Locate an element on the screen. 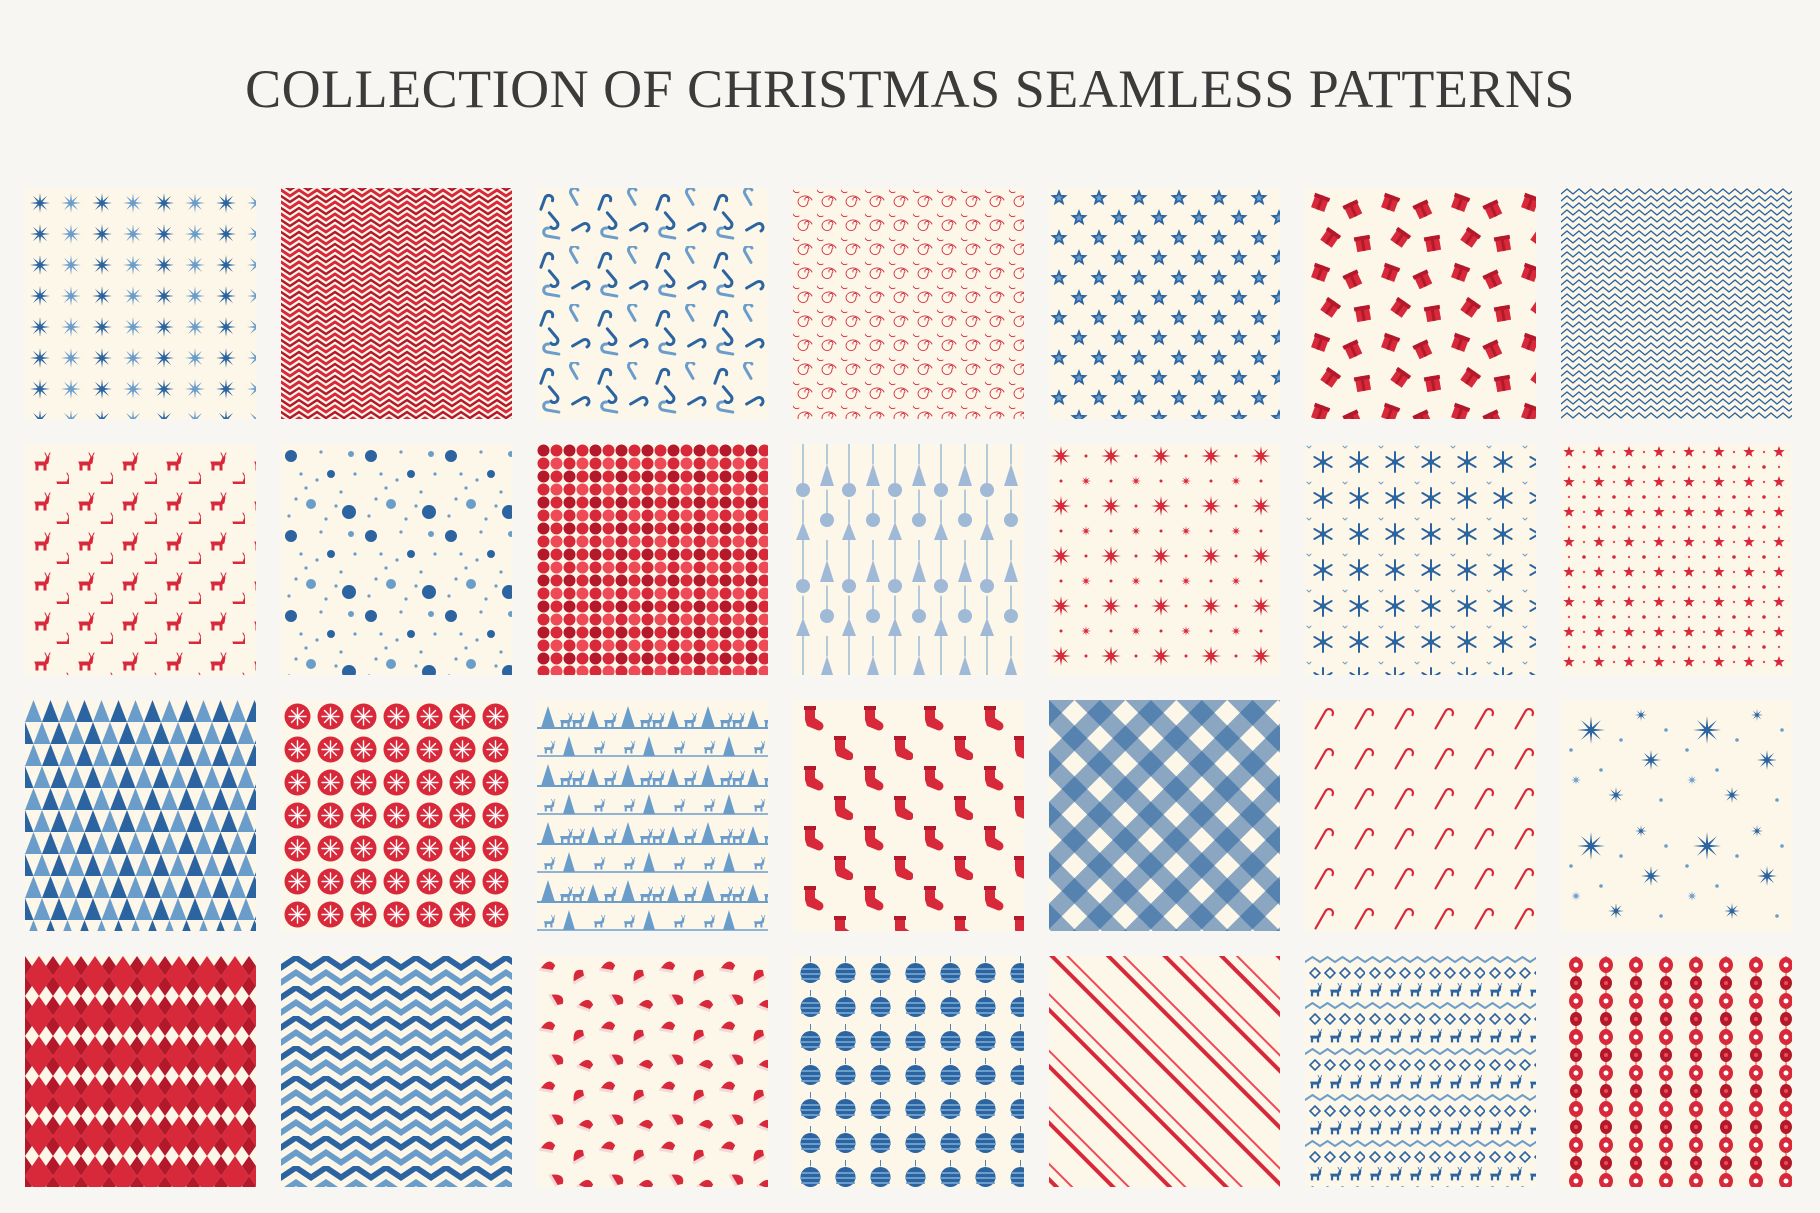  red-gift-boxes-pattern is located at coordinates (1420, 303).